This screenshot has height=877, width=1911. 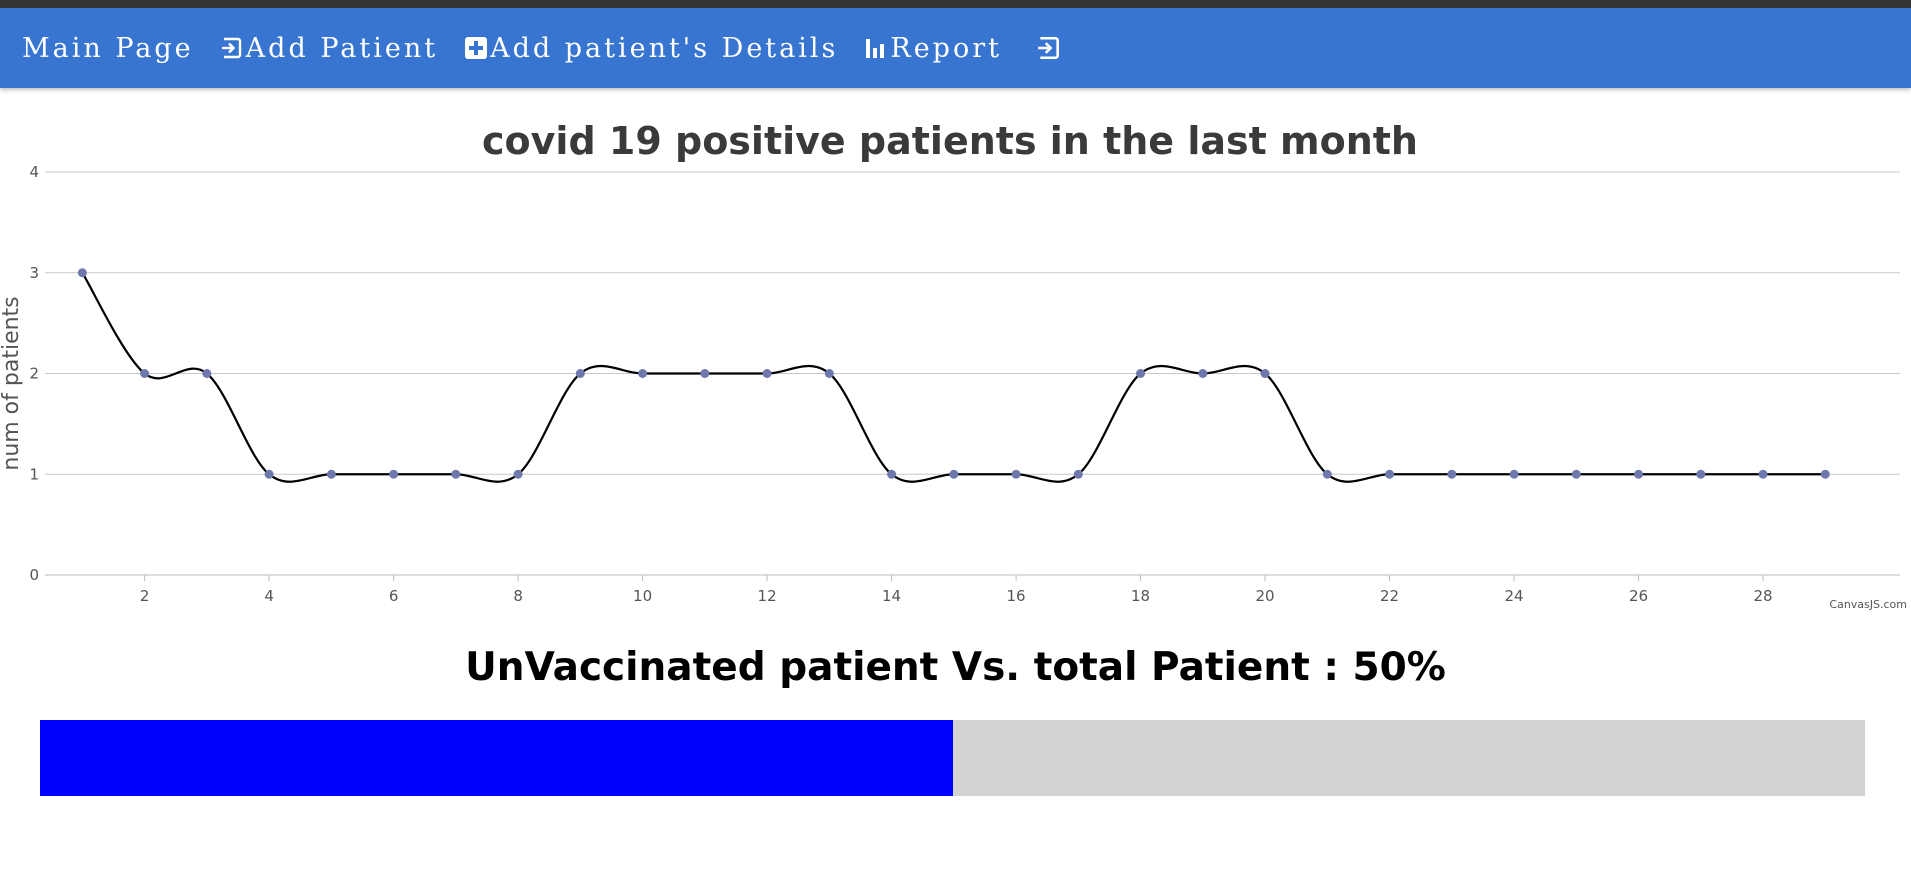 What do you see at coordinates (1265, 596) in the screenshot?
I see `x-tick-label: 20` at bounding box center [1265, 596].